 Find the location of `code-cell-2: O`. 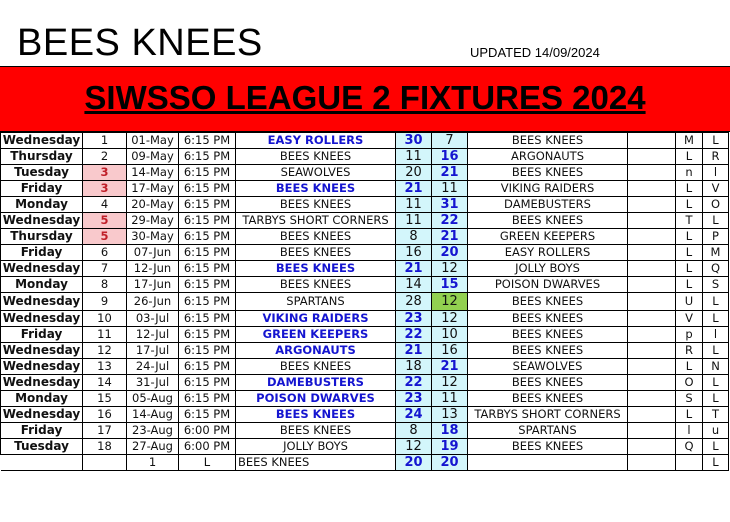

code-cell-2: O is located at coordinates (715, 204).